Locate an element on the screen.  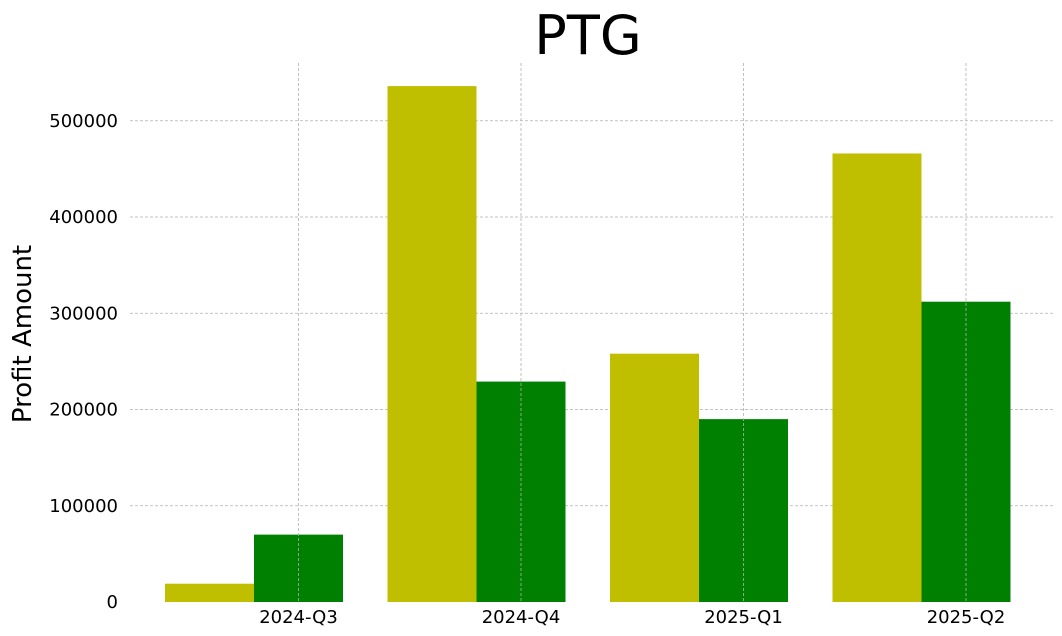
chart-title: PTG is located at coordinates (587, 35).